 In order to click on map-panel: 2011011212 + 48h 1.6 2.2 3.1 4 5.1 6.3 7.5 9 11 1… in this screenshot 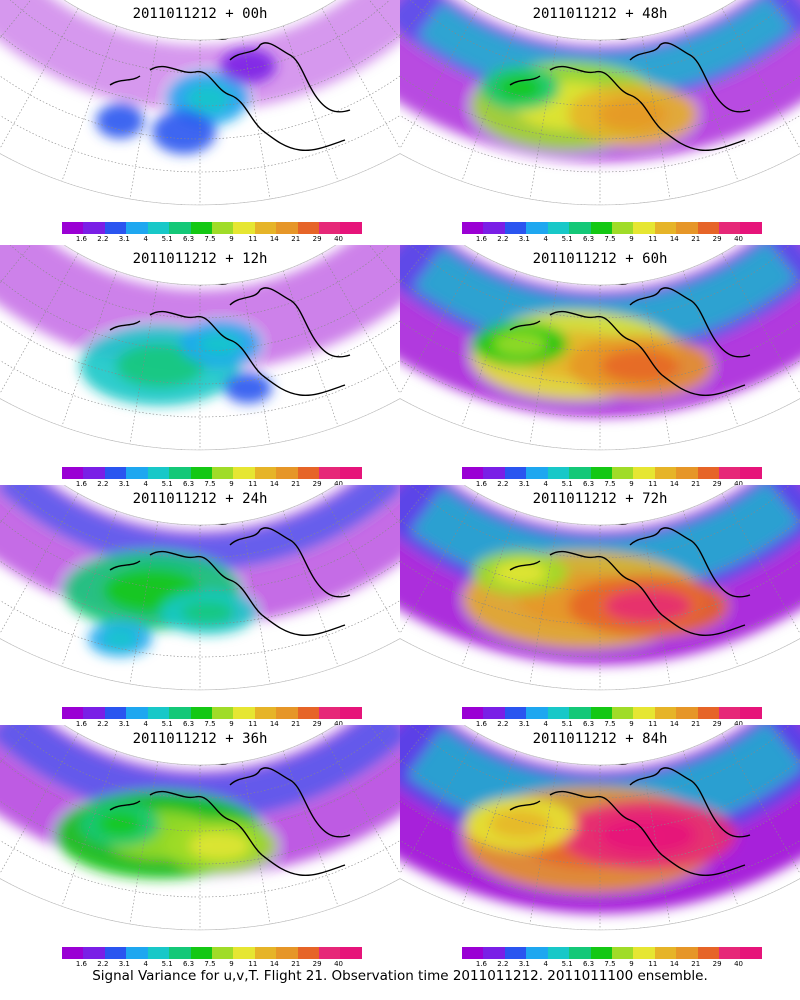, I will do `click(600, 122)`.